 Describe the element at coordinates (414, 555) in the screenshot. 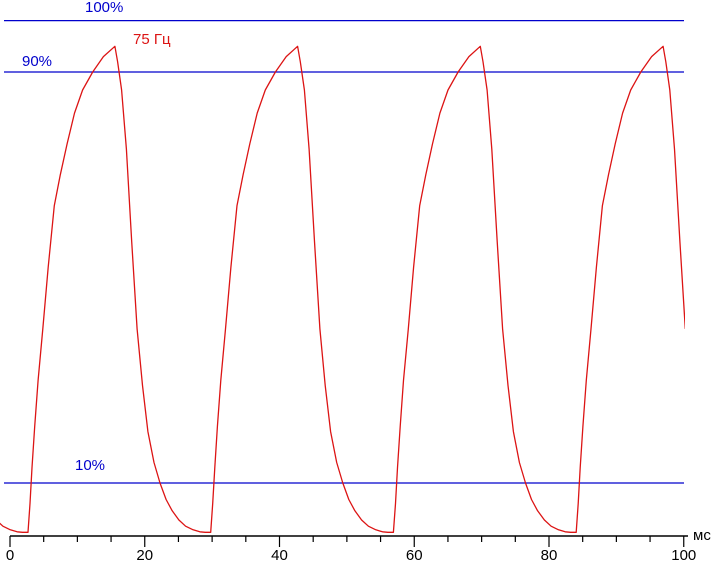

I see `x-tick-label: 60` at that location.